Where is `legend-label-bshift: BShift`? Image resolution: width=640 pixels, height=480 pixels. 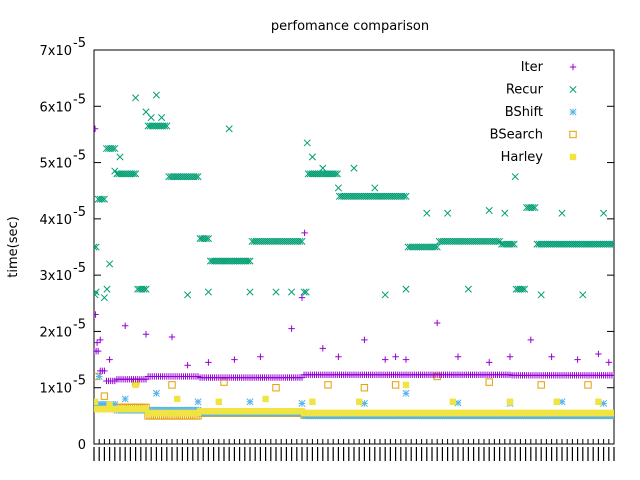 legend-label-bshift: BShift is located at coordinates (524, 112).